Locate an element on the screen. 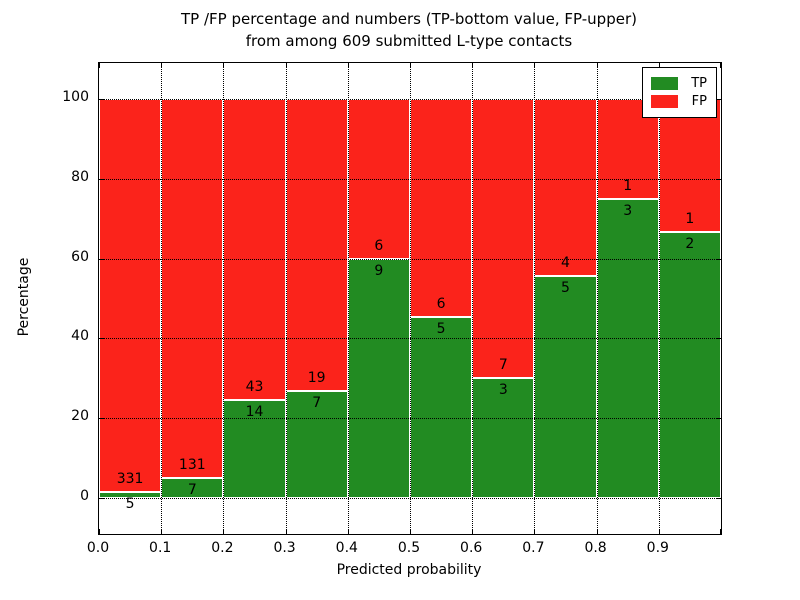 Image resolution: width=800 pixels, height=600 pixels. legend-label-tp: TP is located at coordinates (699, 83).